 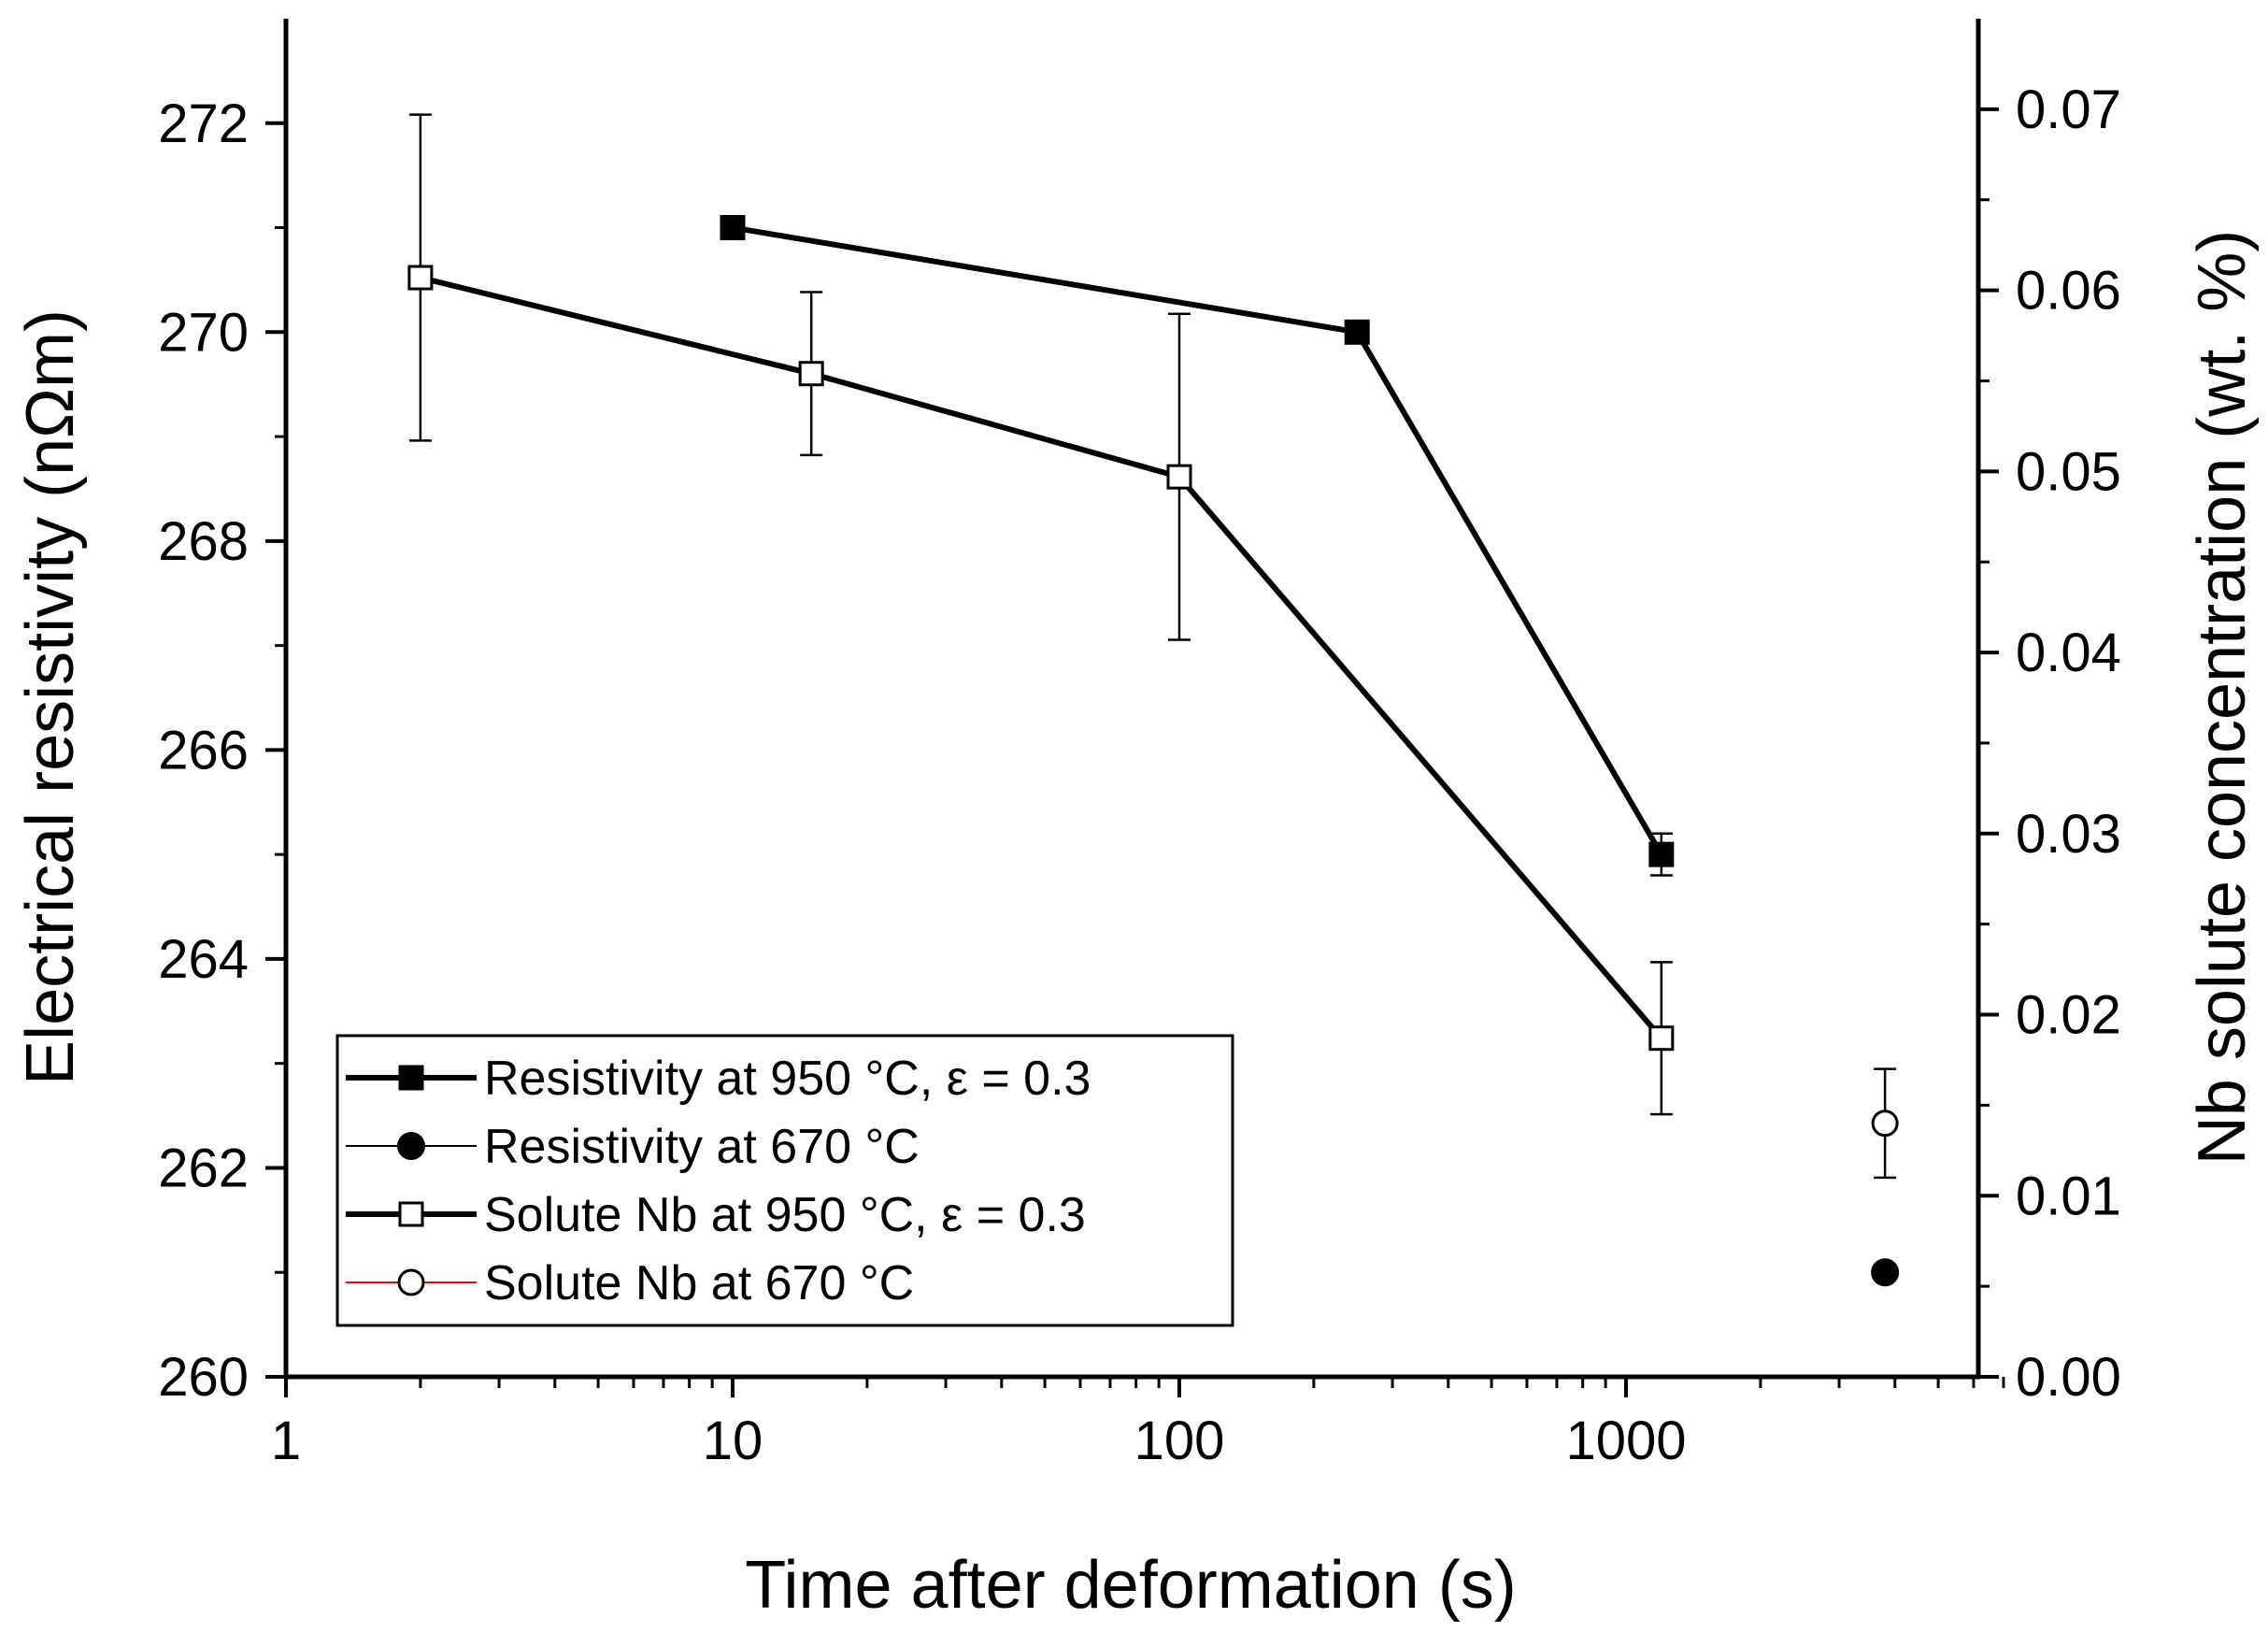 What do you see at coordinates (2068, 653) in the screenshot?
I see `y2-tick-label: 0.04` at bounding box center [2068, 653].